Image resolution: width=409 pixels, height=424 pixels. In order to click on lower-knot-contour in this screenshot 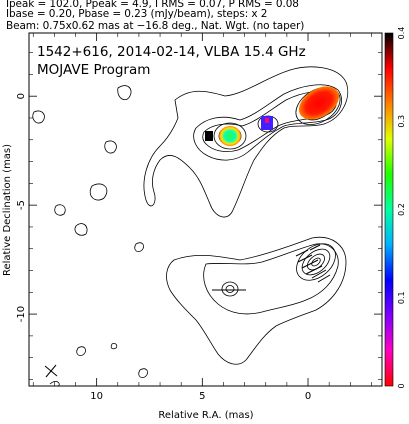, I will do `click(230, 289)`.